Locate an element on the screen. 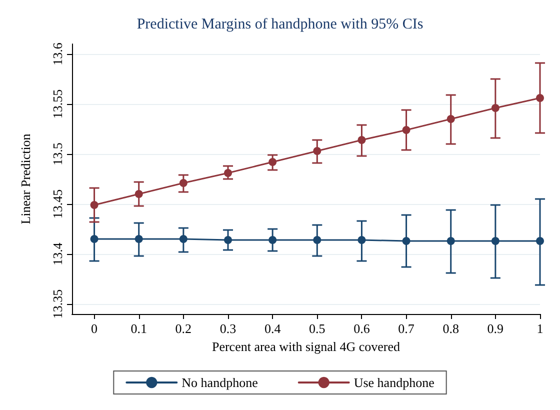 Image resolution: width=560 pixels, height=410 pixels. y-axis-title: Linear Prediction is located at coordinates (25, 178).